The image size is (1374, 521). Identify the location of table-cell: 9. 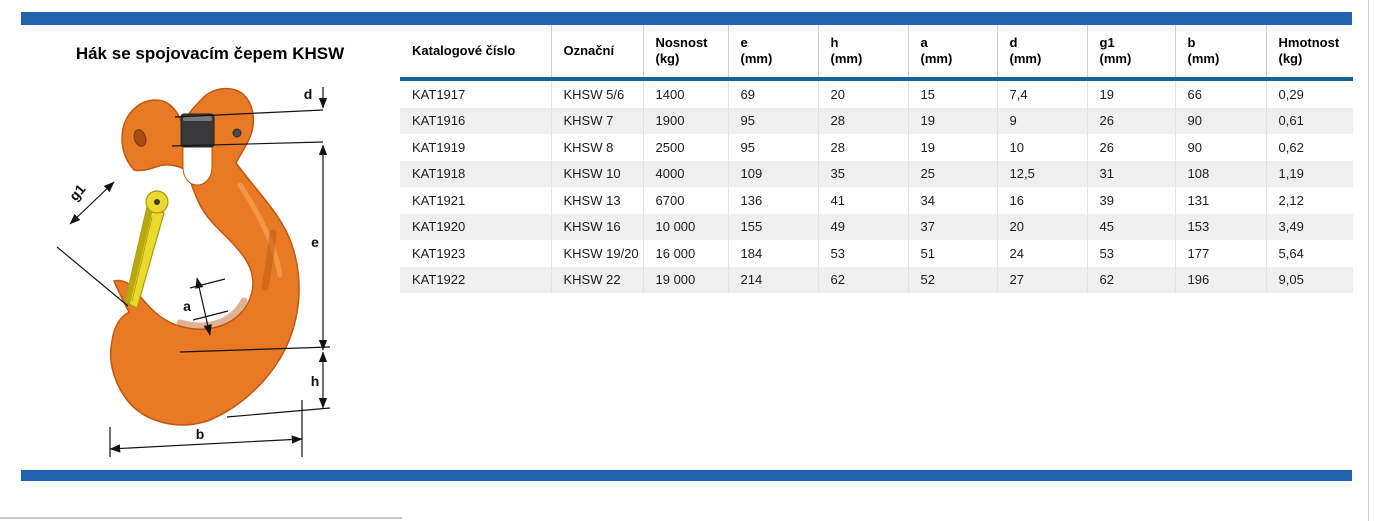
(1042, 120).